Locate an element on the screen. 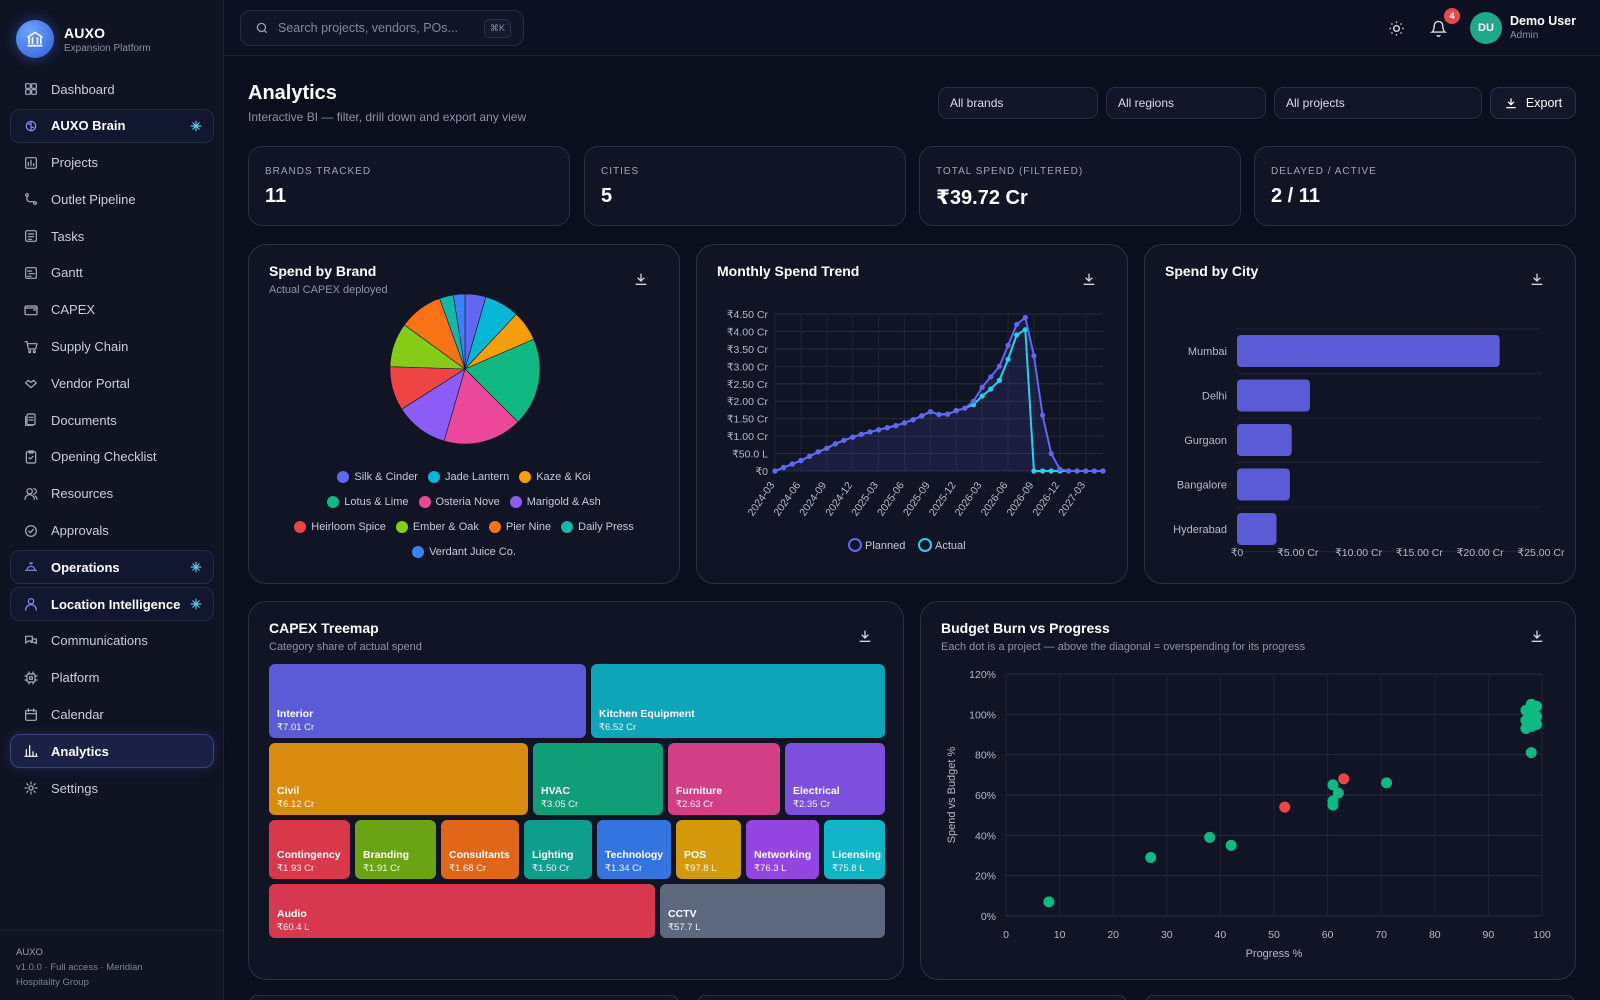 The width and height of the screenshot is (1600, 1000). project-filter-select: All projects is located at coordinates (1378, 103).